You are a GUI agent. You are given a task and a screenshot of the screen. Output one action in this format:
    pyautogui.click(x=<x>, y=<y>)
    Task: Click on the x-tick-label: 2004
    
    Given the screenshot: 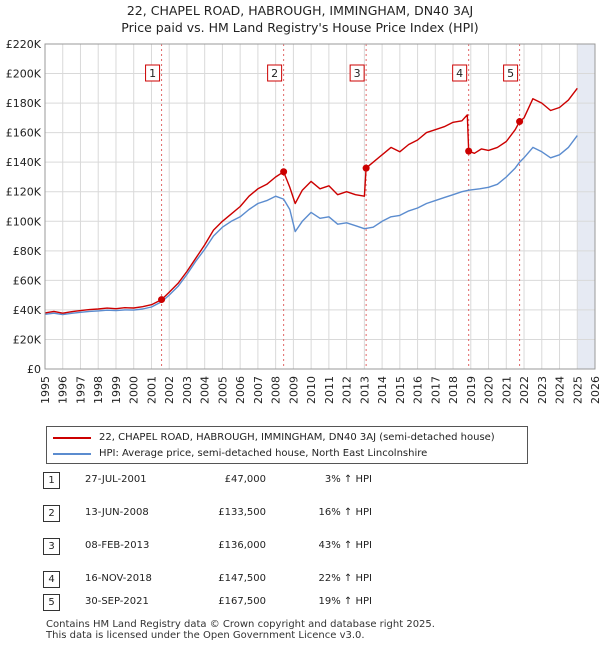 What is the action you would take?
    pyautogui.click(x=205, y=390)
    